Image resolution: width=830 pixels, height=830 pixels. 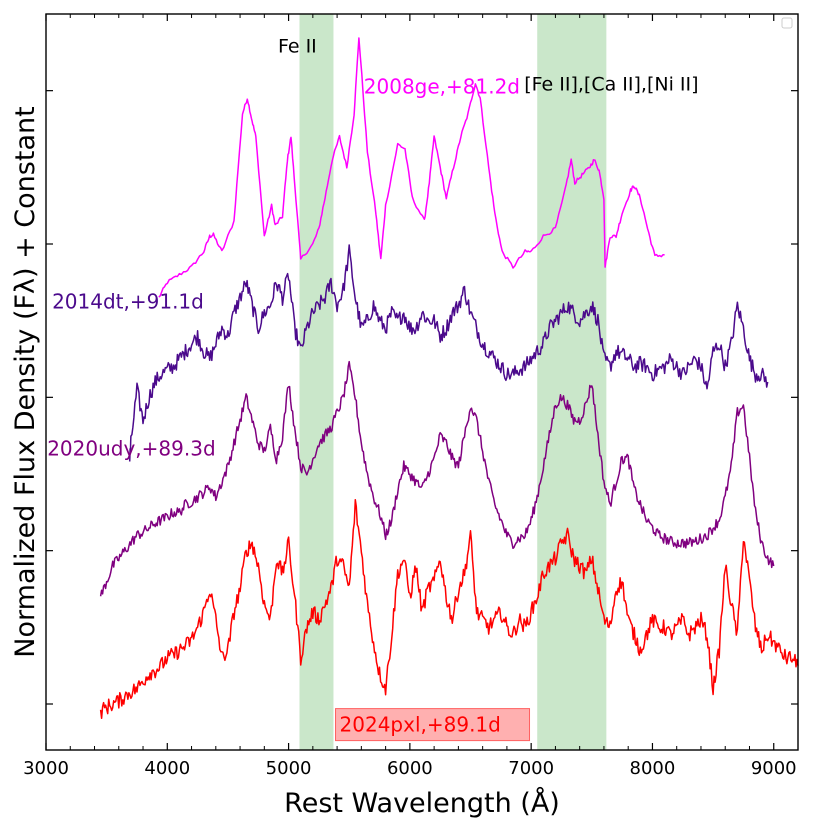 I want to click on x-tick-label-0: 3000, so click(x=46, y=768).